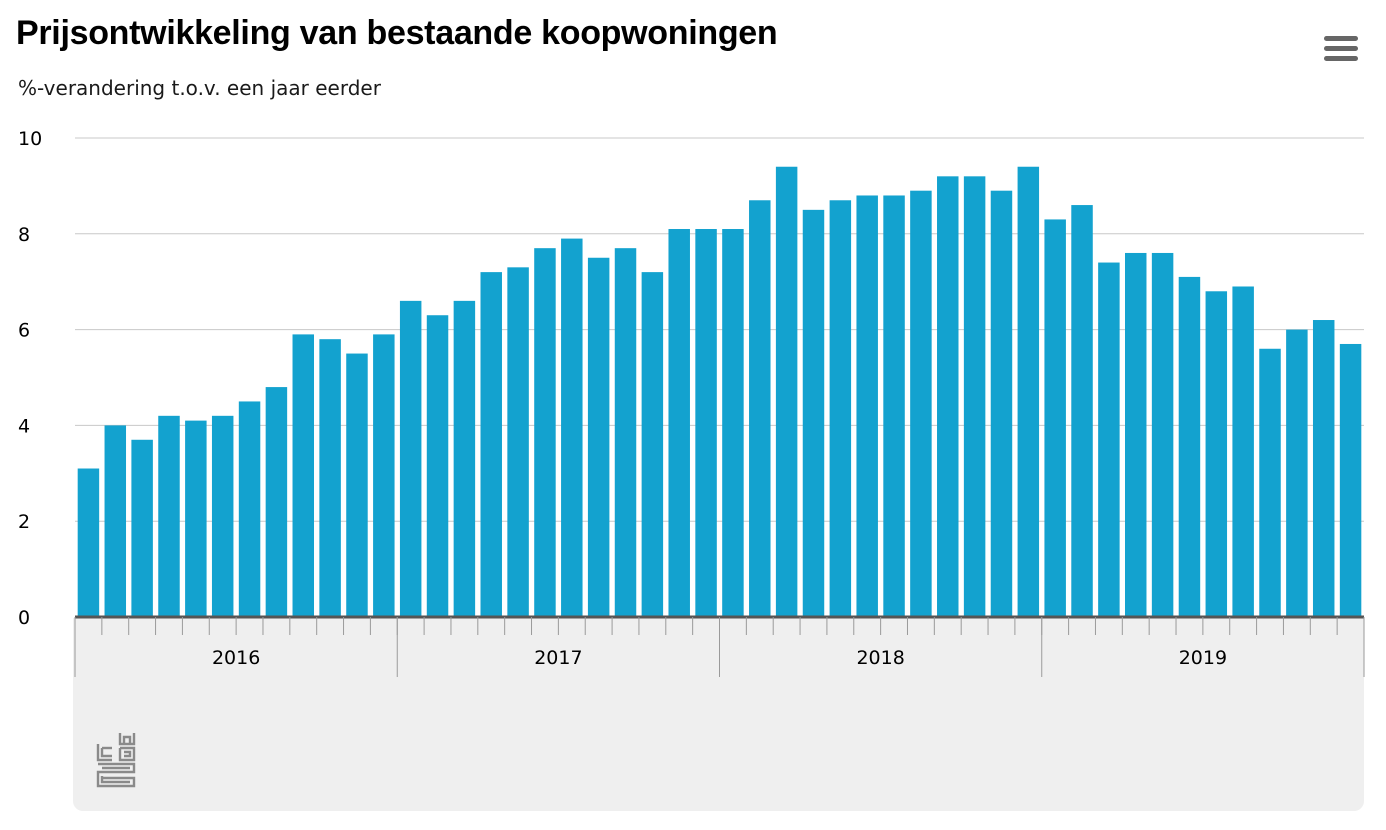 This screenshot has height=830, width=1386. What do you see at coordinates (199, 88) in the screenshot?
I see `chart-subtitle: %-verandering t.o.v. een jaar eerder` at bounding box center [199, 88].